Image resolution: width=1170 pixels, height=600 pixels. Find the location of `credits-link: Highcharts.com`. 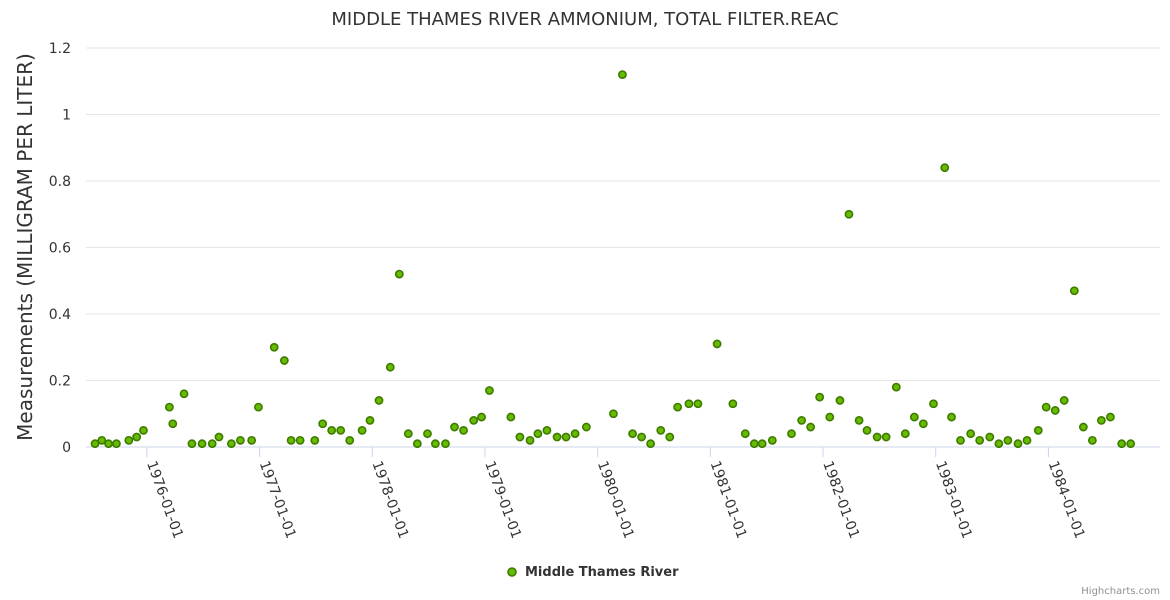

credits-link: Highcharts.com is located at coordinates (1120, 591).